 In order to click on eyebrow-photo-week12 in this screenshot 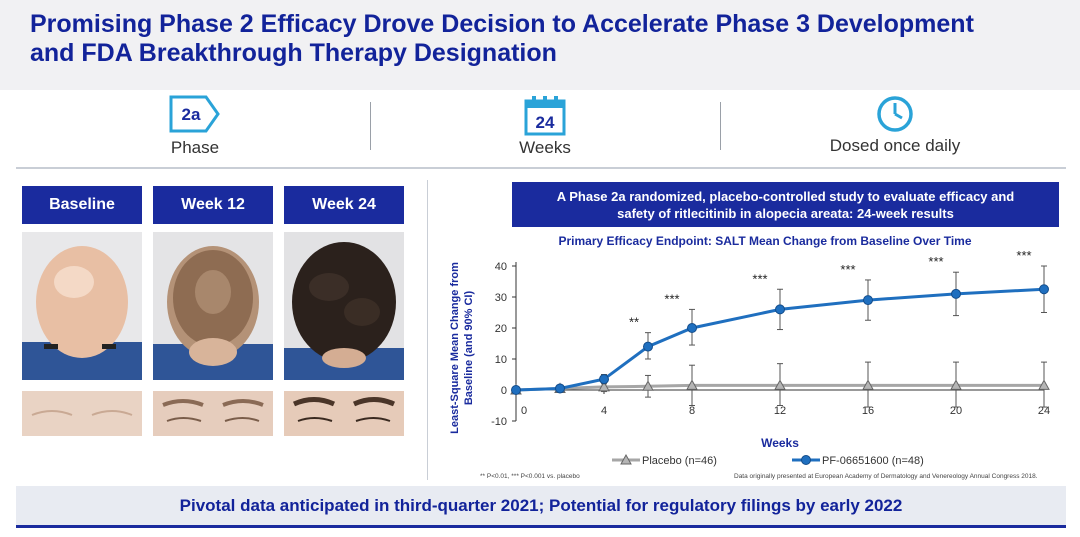, I will do `click(213, 413)`.